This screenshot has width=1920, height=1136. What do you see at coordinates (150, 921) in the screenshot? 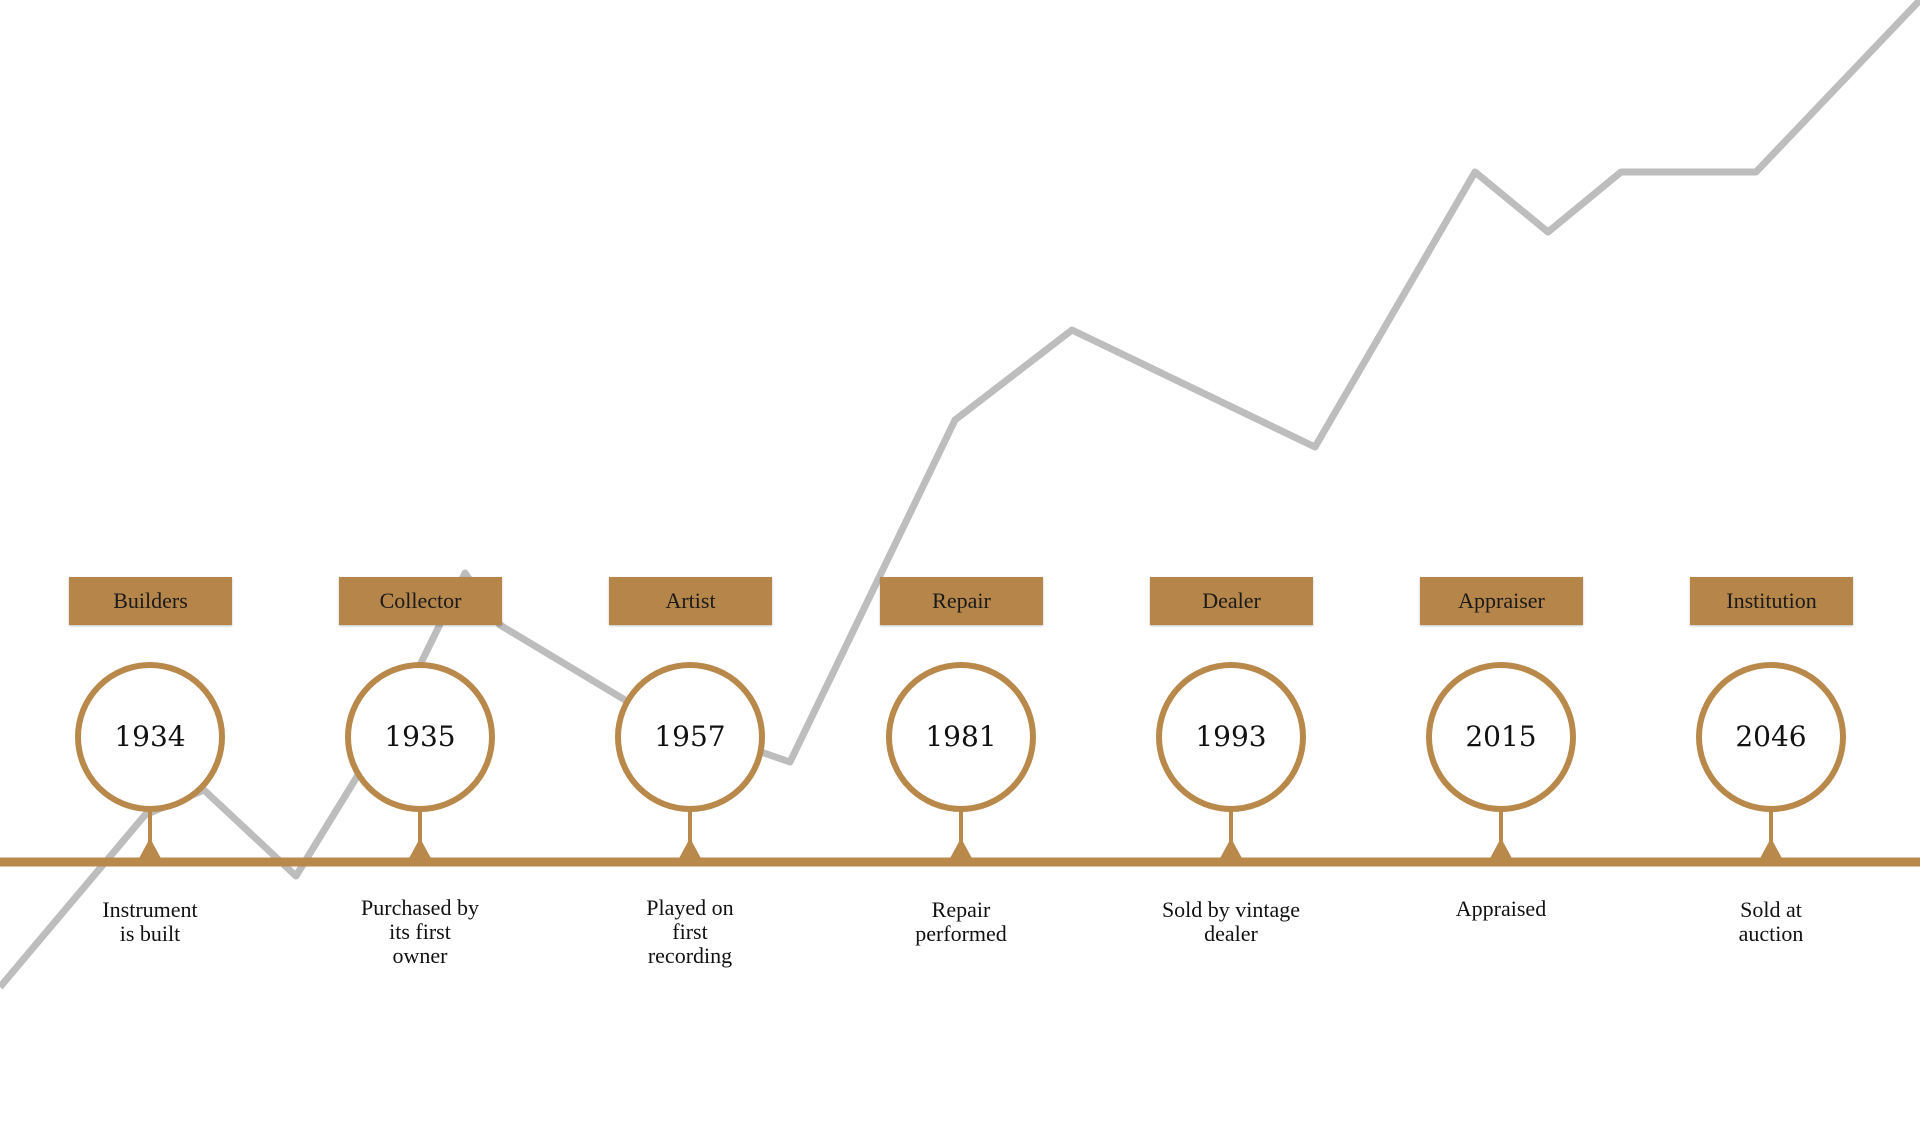
I see `event-description: Instrument is built` at bounding box center [150, 921].